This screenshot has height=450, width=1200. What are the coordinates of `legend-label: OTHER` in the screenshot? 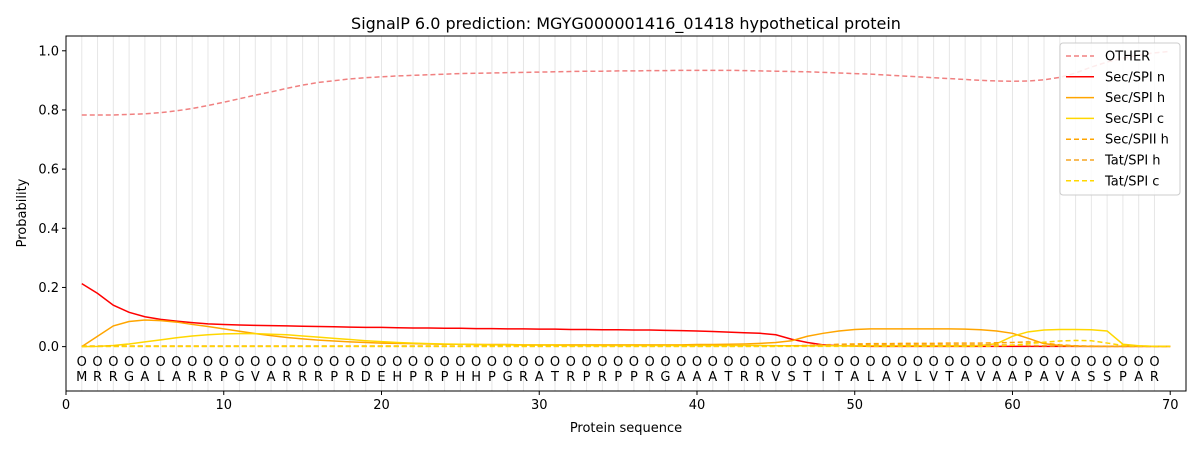 It's located at (1127, 57).